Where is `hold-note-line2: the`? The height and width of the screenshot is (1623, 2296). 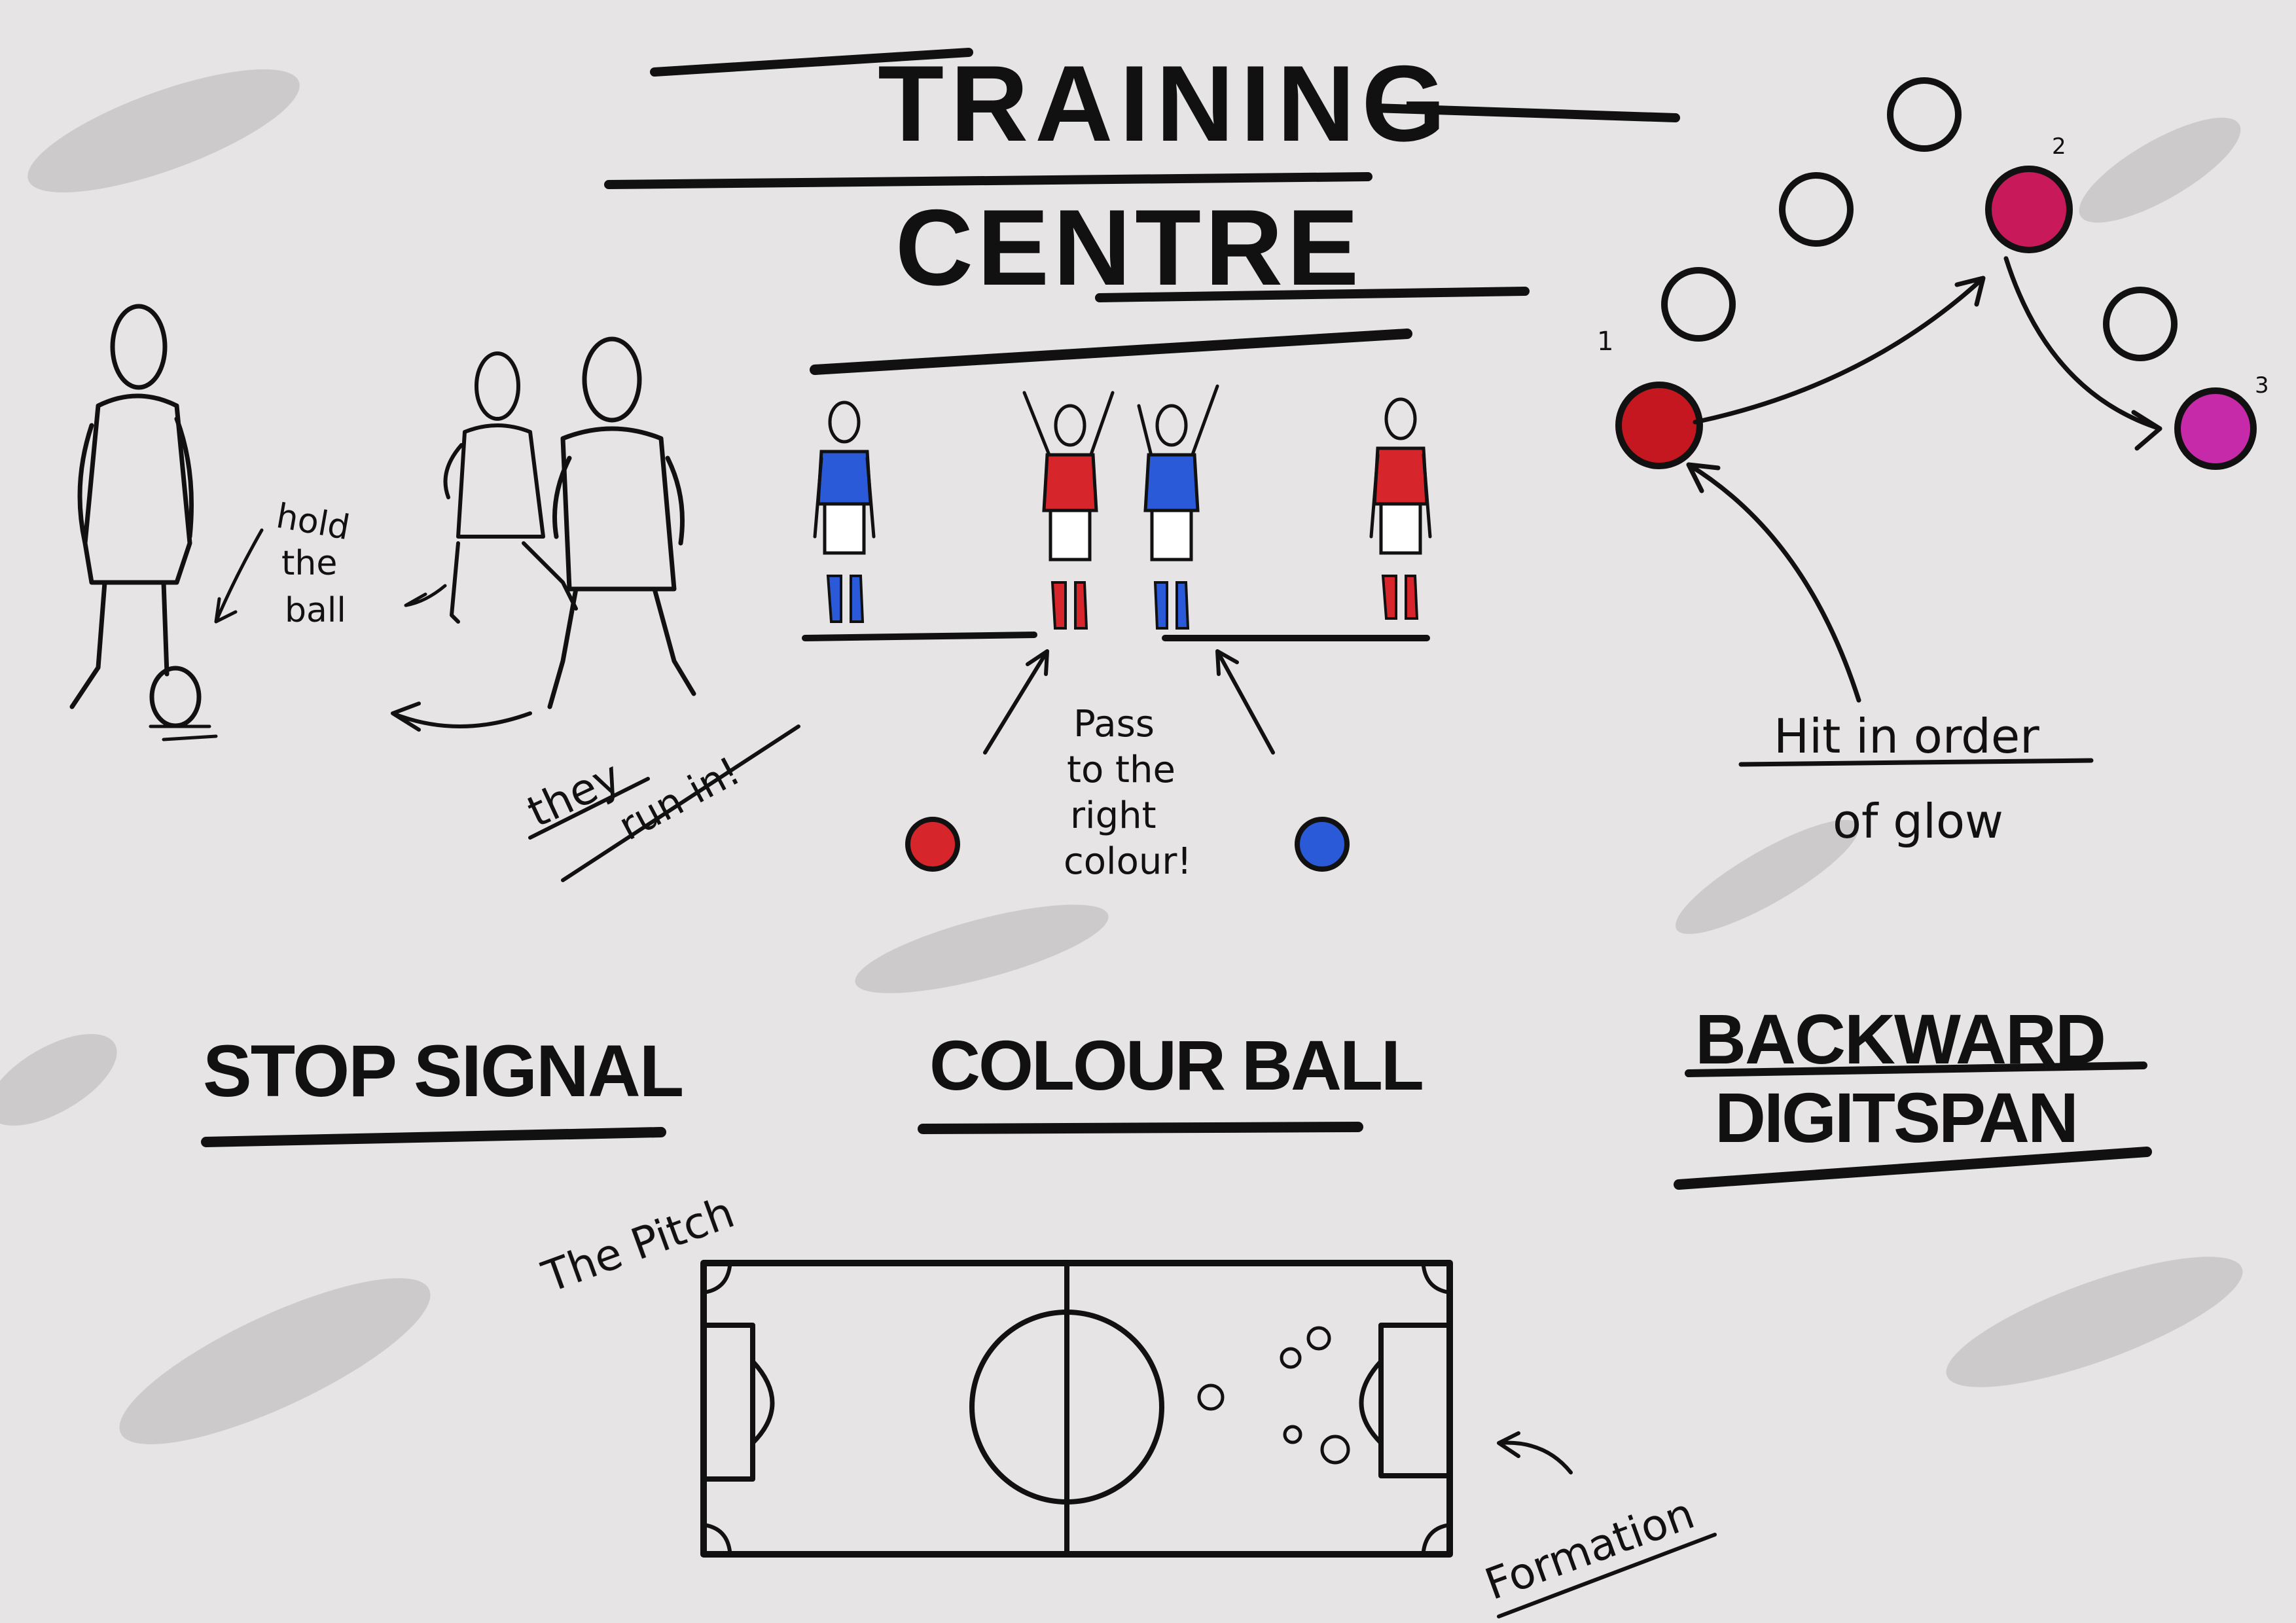
hold-note-line2: the is located at coordinates (309, 563).